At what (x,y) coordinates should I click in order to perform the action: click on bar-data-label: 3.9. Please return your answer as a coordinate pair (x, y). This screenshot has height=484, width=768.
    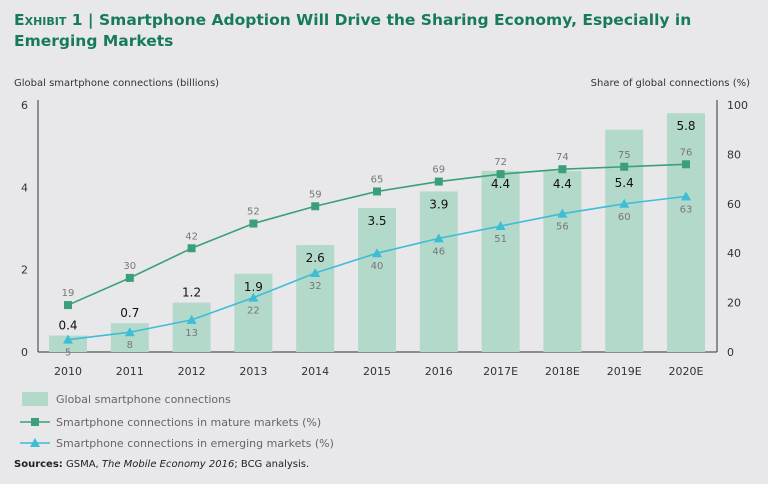
    Looking at the image, I should click on (438, 204).